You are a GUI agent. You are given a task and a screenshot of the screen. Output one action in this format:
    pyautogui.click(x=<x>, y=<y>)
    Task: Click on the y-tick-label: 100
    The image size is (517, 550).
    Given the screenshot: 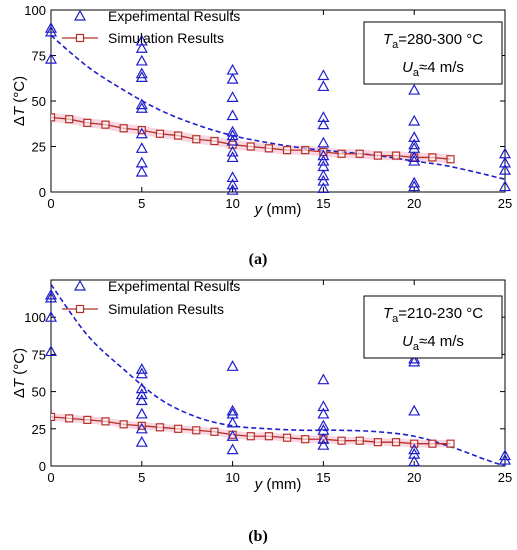 What is the action you would take?
    pyautogui.click(x=35, y=317)
    